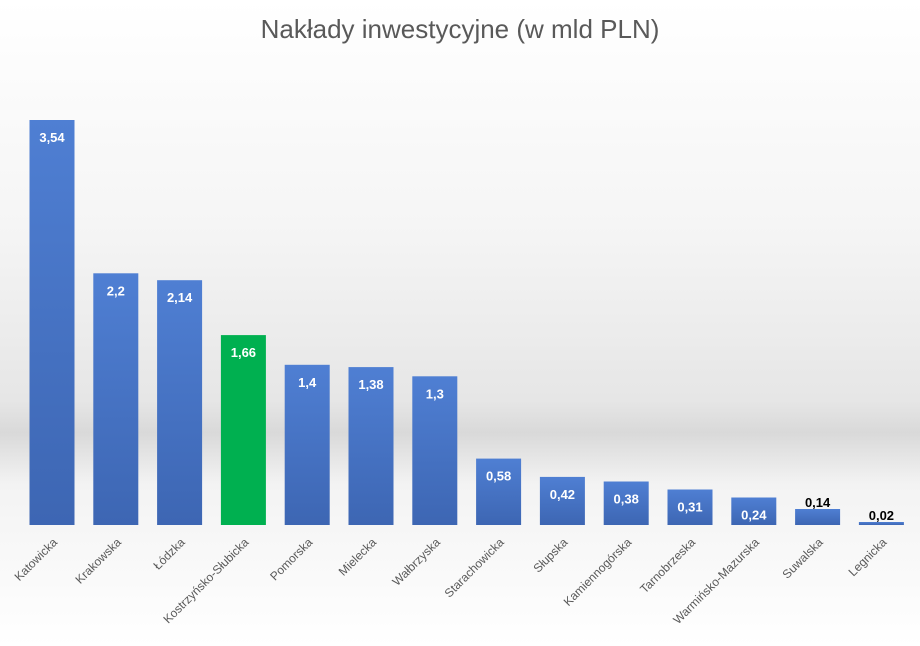  I want to click on category-label-13: Suwalska, so click(803, 558).